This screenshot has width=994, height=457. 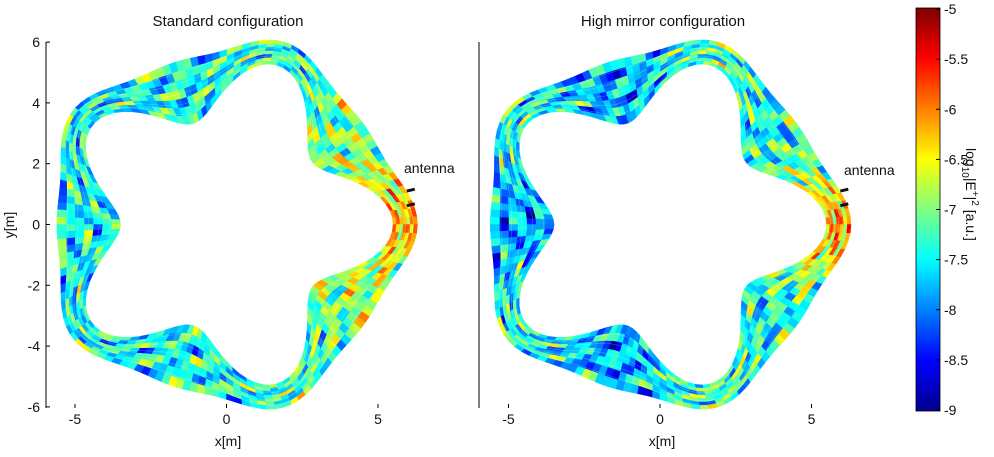 I want to click on y-tick-label: 2, so click(x=36, y=164).